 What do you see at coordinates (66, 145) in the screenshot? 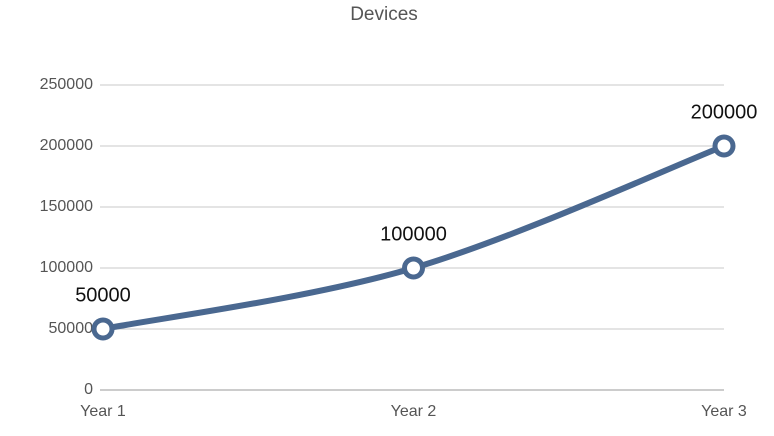
I see `y-tick-label: 200000` at bounding box center [66, 145].